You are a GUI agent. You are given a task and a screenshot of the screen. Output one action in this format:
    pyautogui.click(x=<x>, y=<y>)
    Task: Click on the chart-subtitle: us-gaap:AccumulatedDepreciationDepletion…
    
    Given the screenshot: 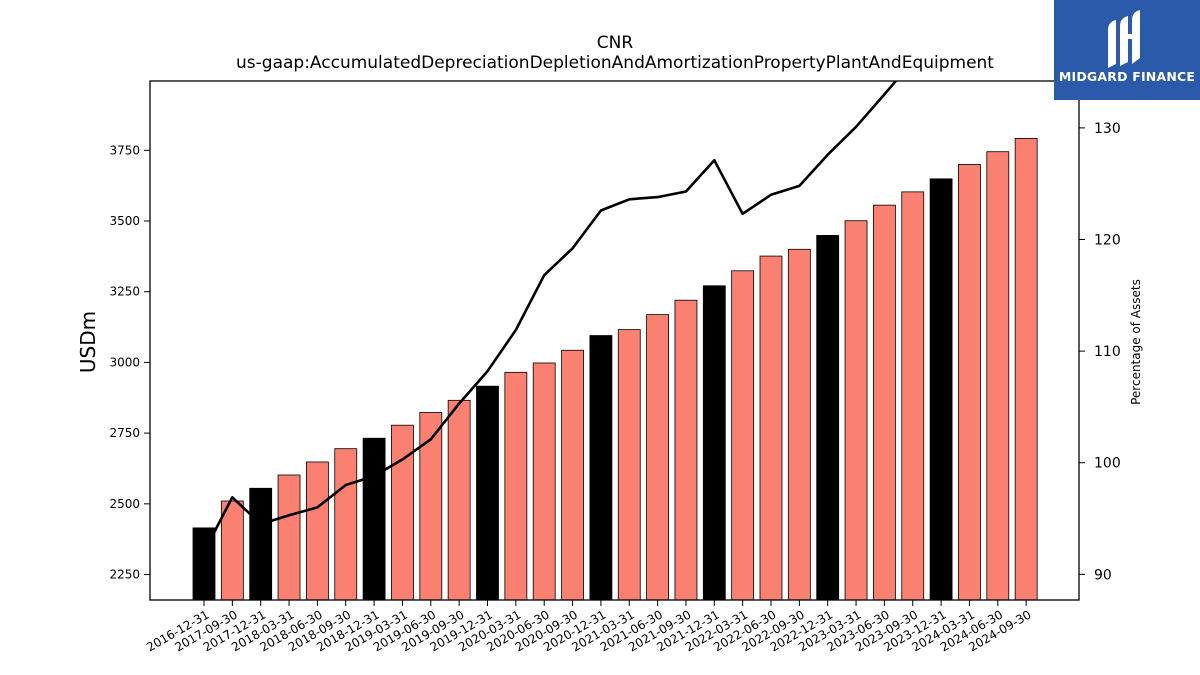 What is the action you would take?
    pyautogui.click(x=615, y=63)
    